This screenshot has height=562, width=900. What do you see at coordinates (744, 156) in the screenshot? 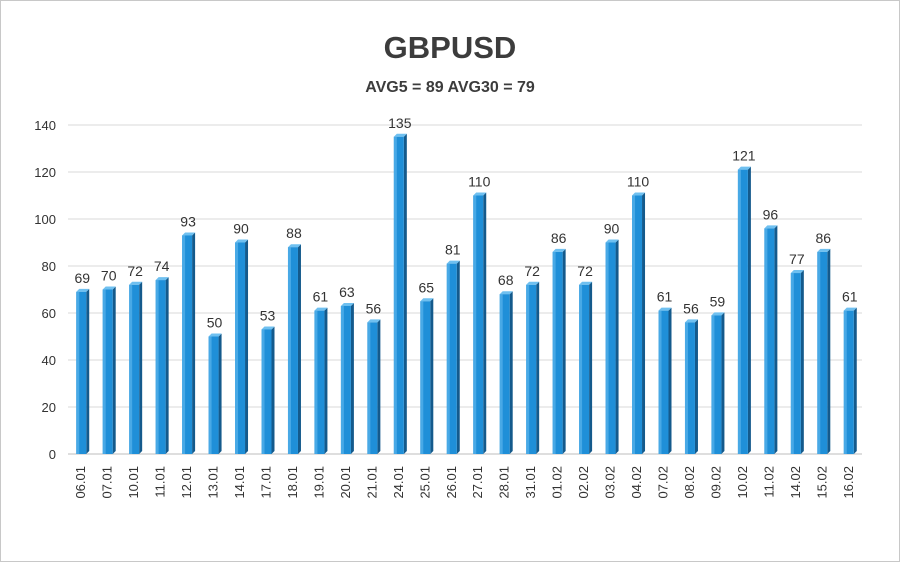
I see `data-label: 121` at bounding box center [744, 156].